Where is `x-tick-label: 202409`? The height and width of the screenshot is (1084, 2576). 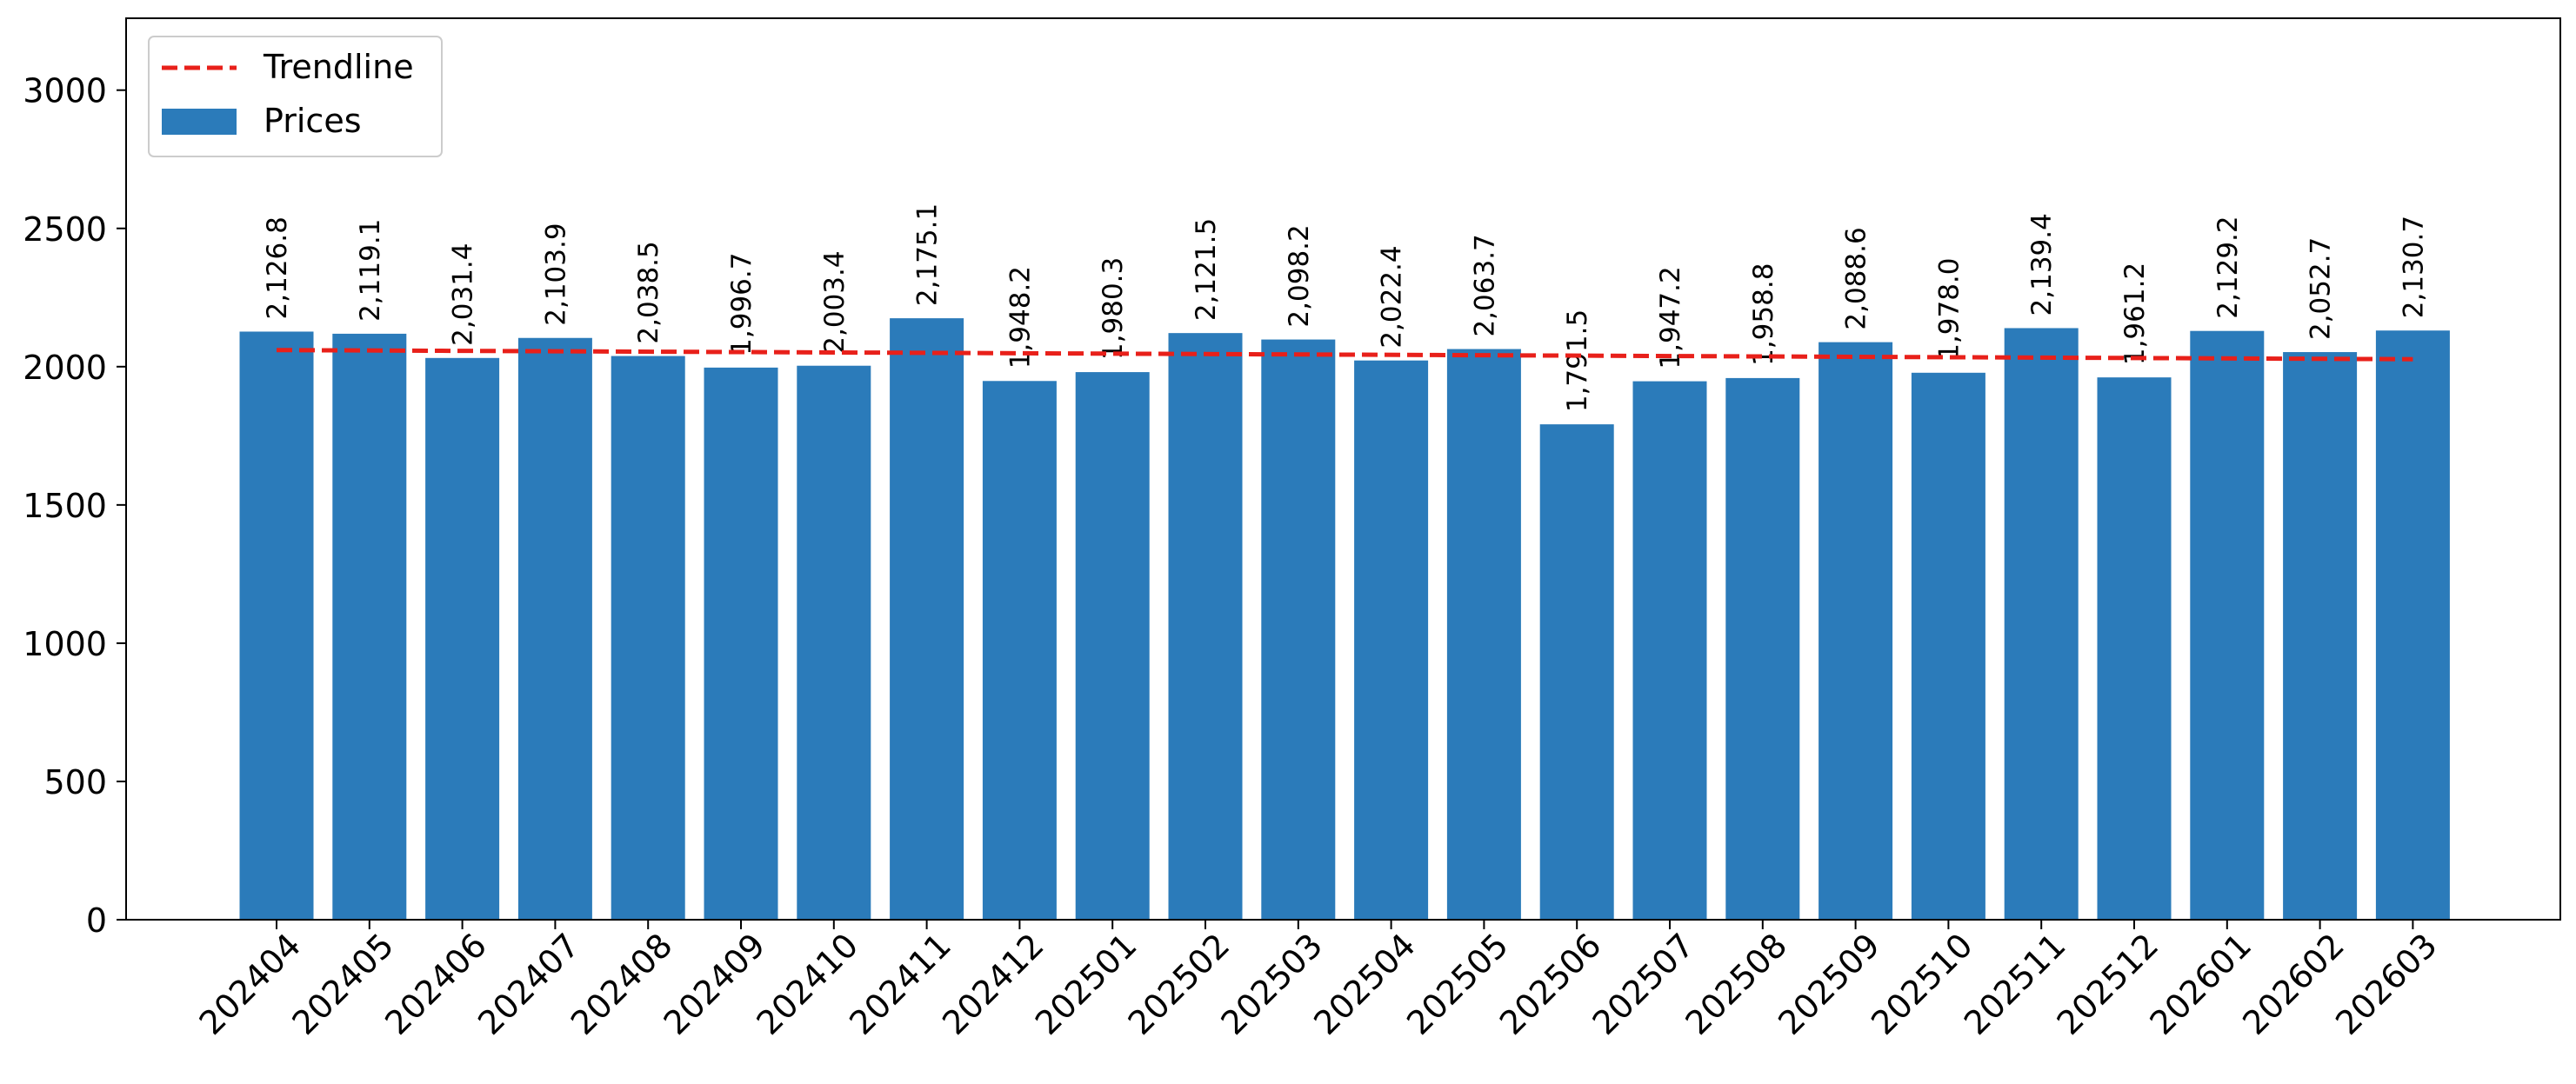 x-tick-label: 202409 is located at coordinates (715, 984).